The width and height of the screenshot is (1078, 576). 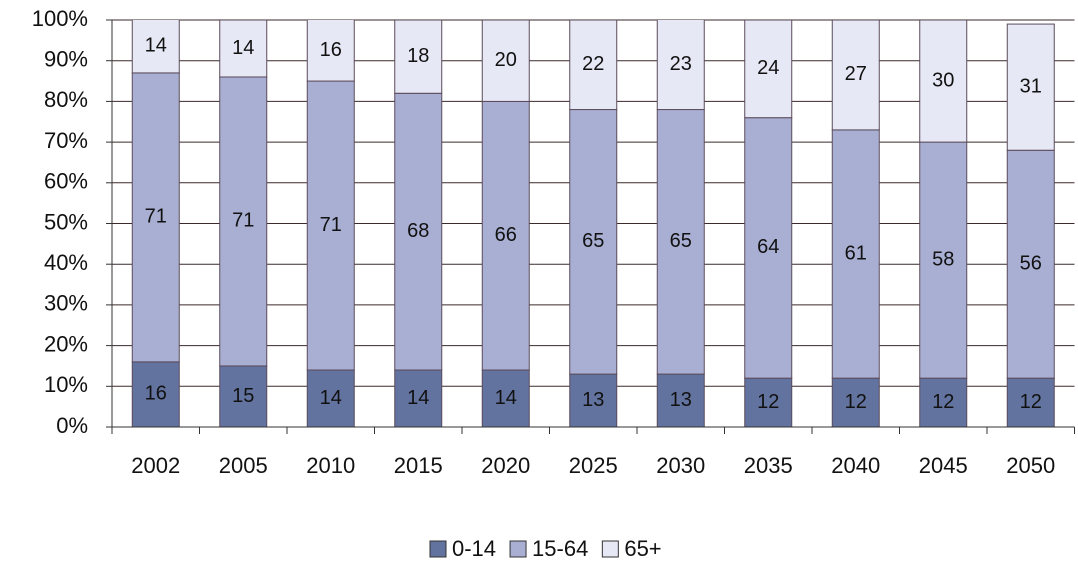 I want to click on legend-label: 0-14, so click(x=474, y=548).